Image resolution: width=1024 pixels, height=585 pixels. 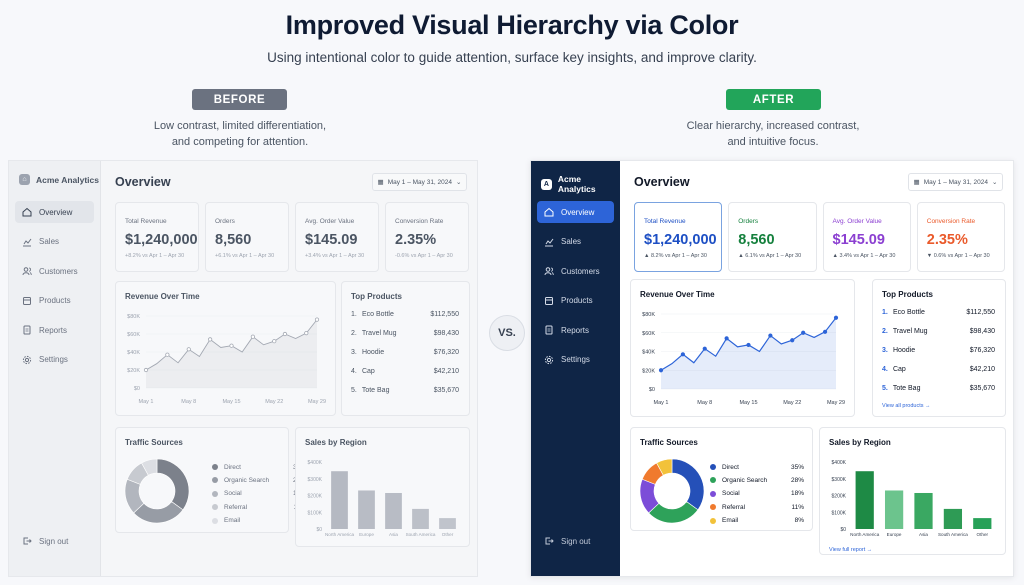 What do you see at coordinates (446, 333) in the screenshot?
I see `product-value: $98,430` at bounding box center [446, 333].